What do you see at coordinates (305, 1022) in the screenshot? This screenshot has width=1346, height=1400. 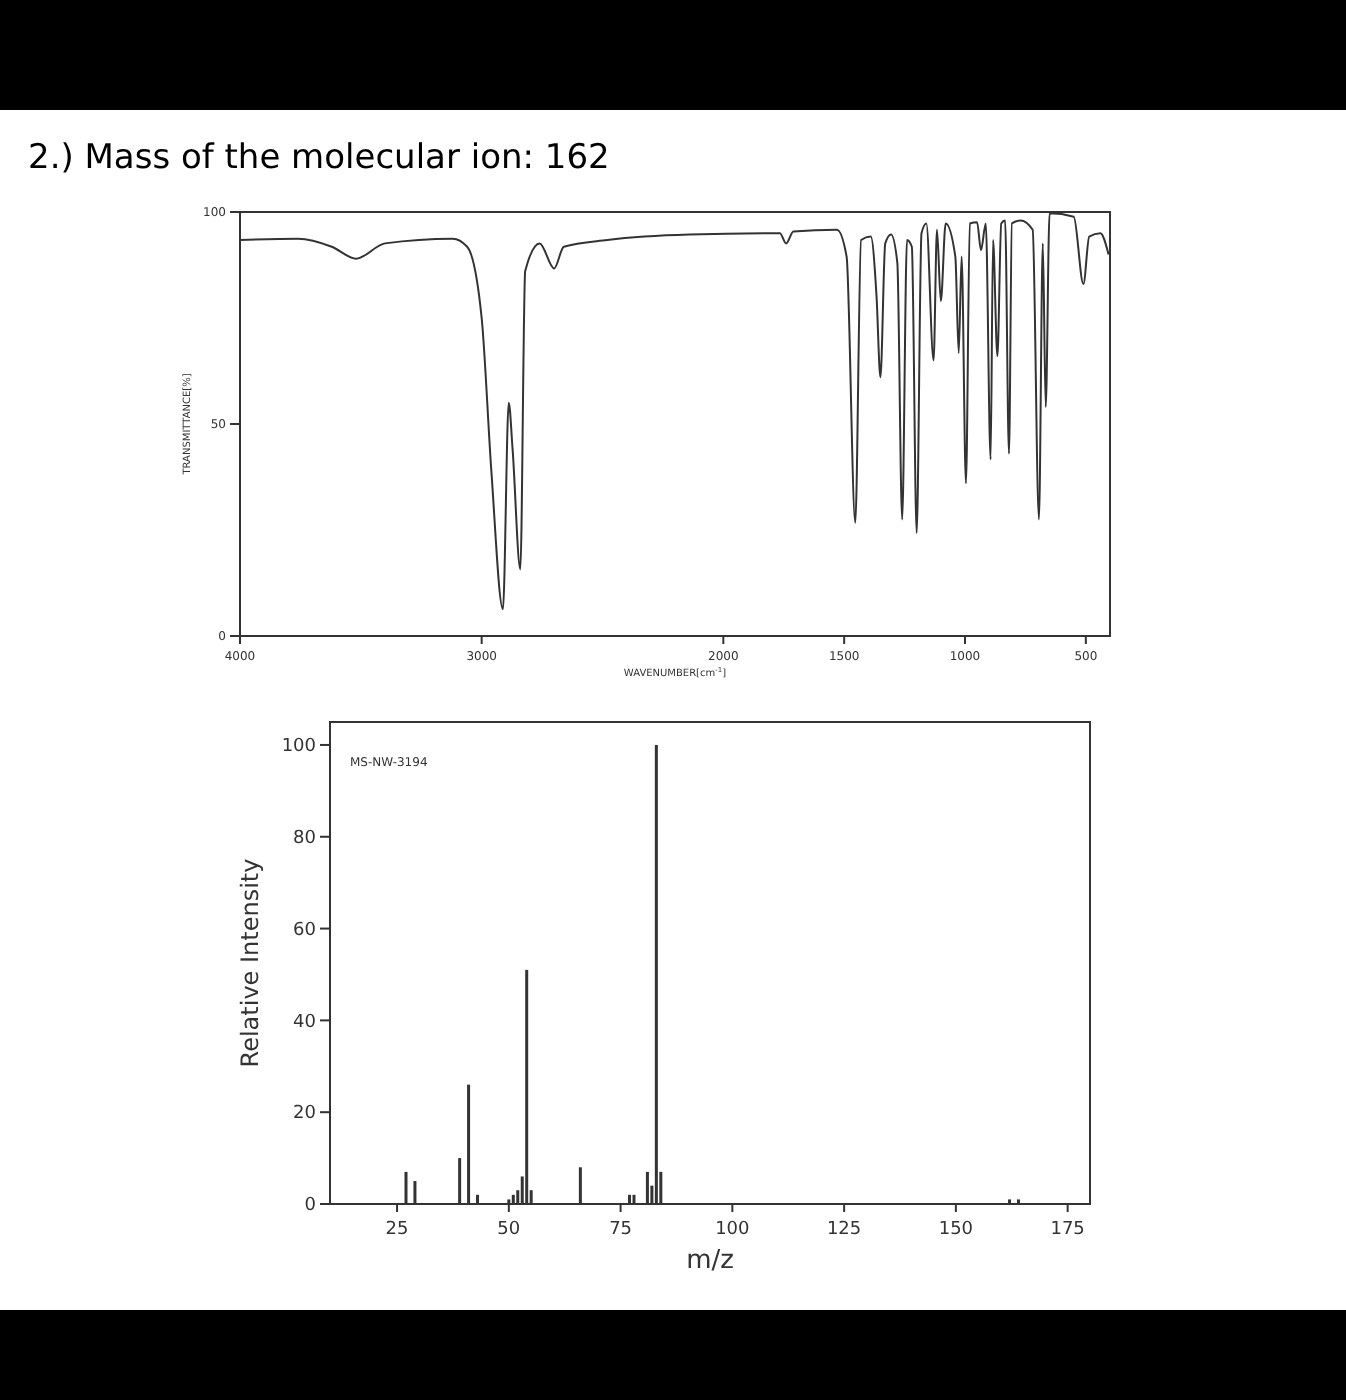 I see `y-tick-label: 40` at bounding box center [305, 1022].